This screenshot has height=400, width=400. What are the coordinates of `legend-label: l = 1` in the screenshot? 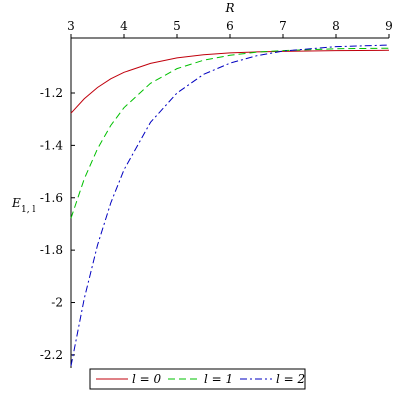 It's located at (218, 379).